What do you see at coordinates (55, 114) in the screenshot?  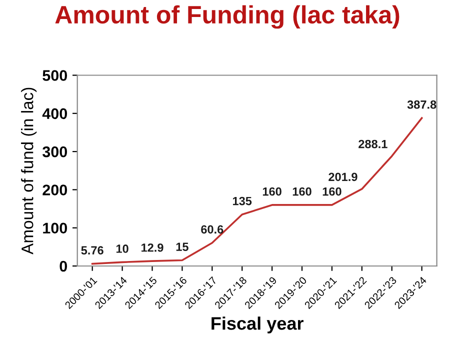 I see `y-tick-label: 400` at bounding box center [55, 114].